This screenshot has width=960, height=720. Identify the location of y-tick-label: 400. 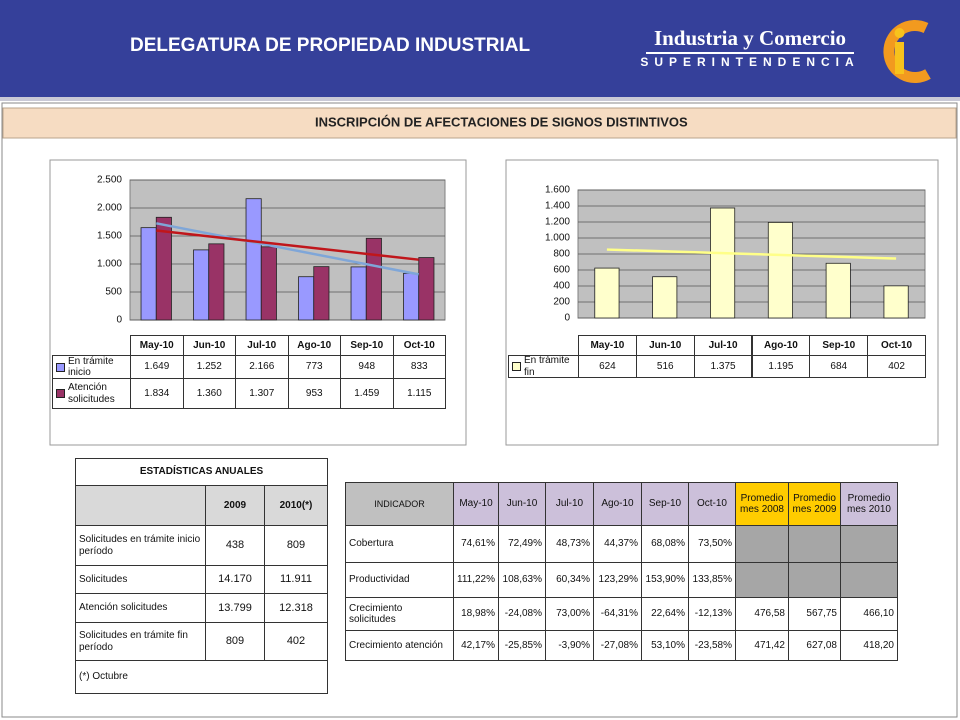
(561, 286).